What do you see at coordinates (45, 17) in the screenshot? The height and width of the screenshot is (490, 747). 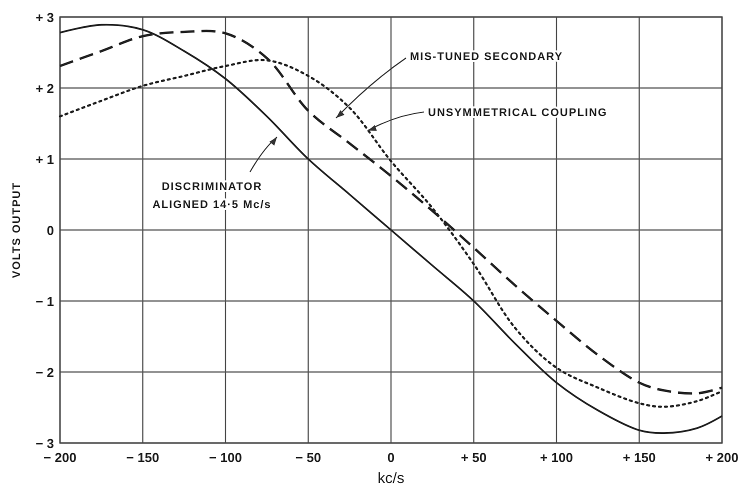 I see `y-tick-label: + 3` at bounding box center [45, 17].